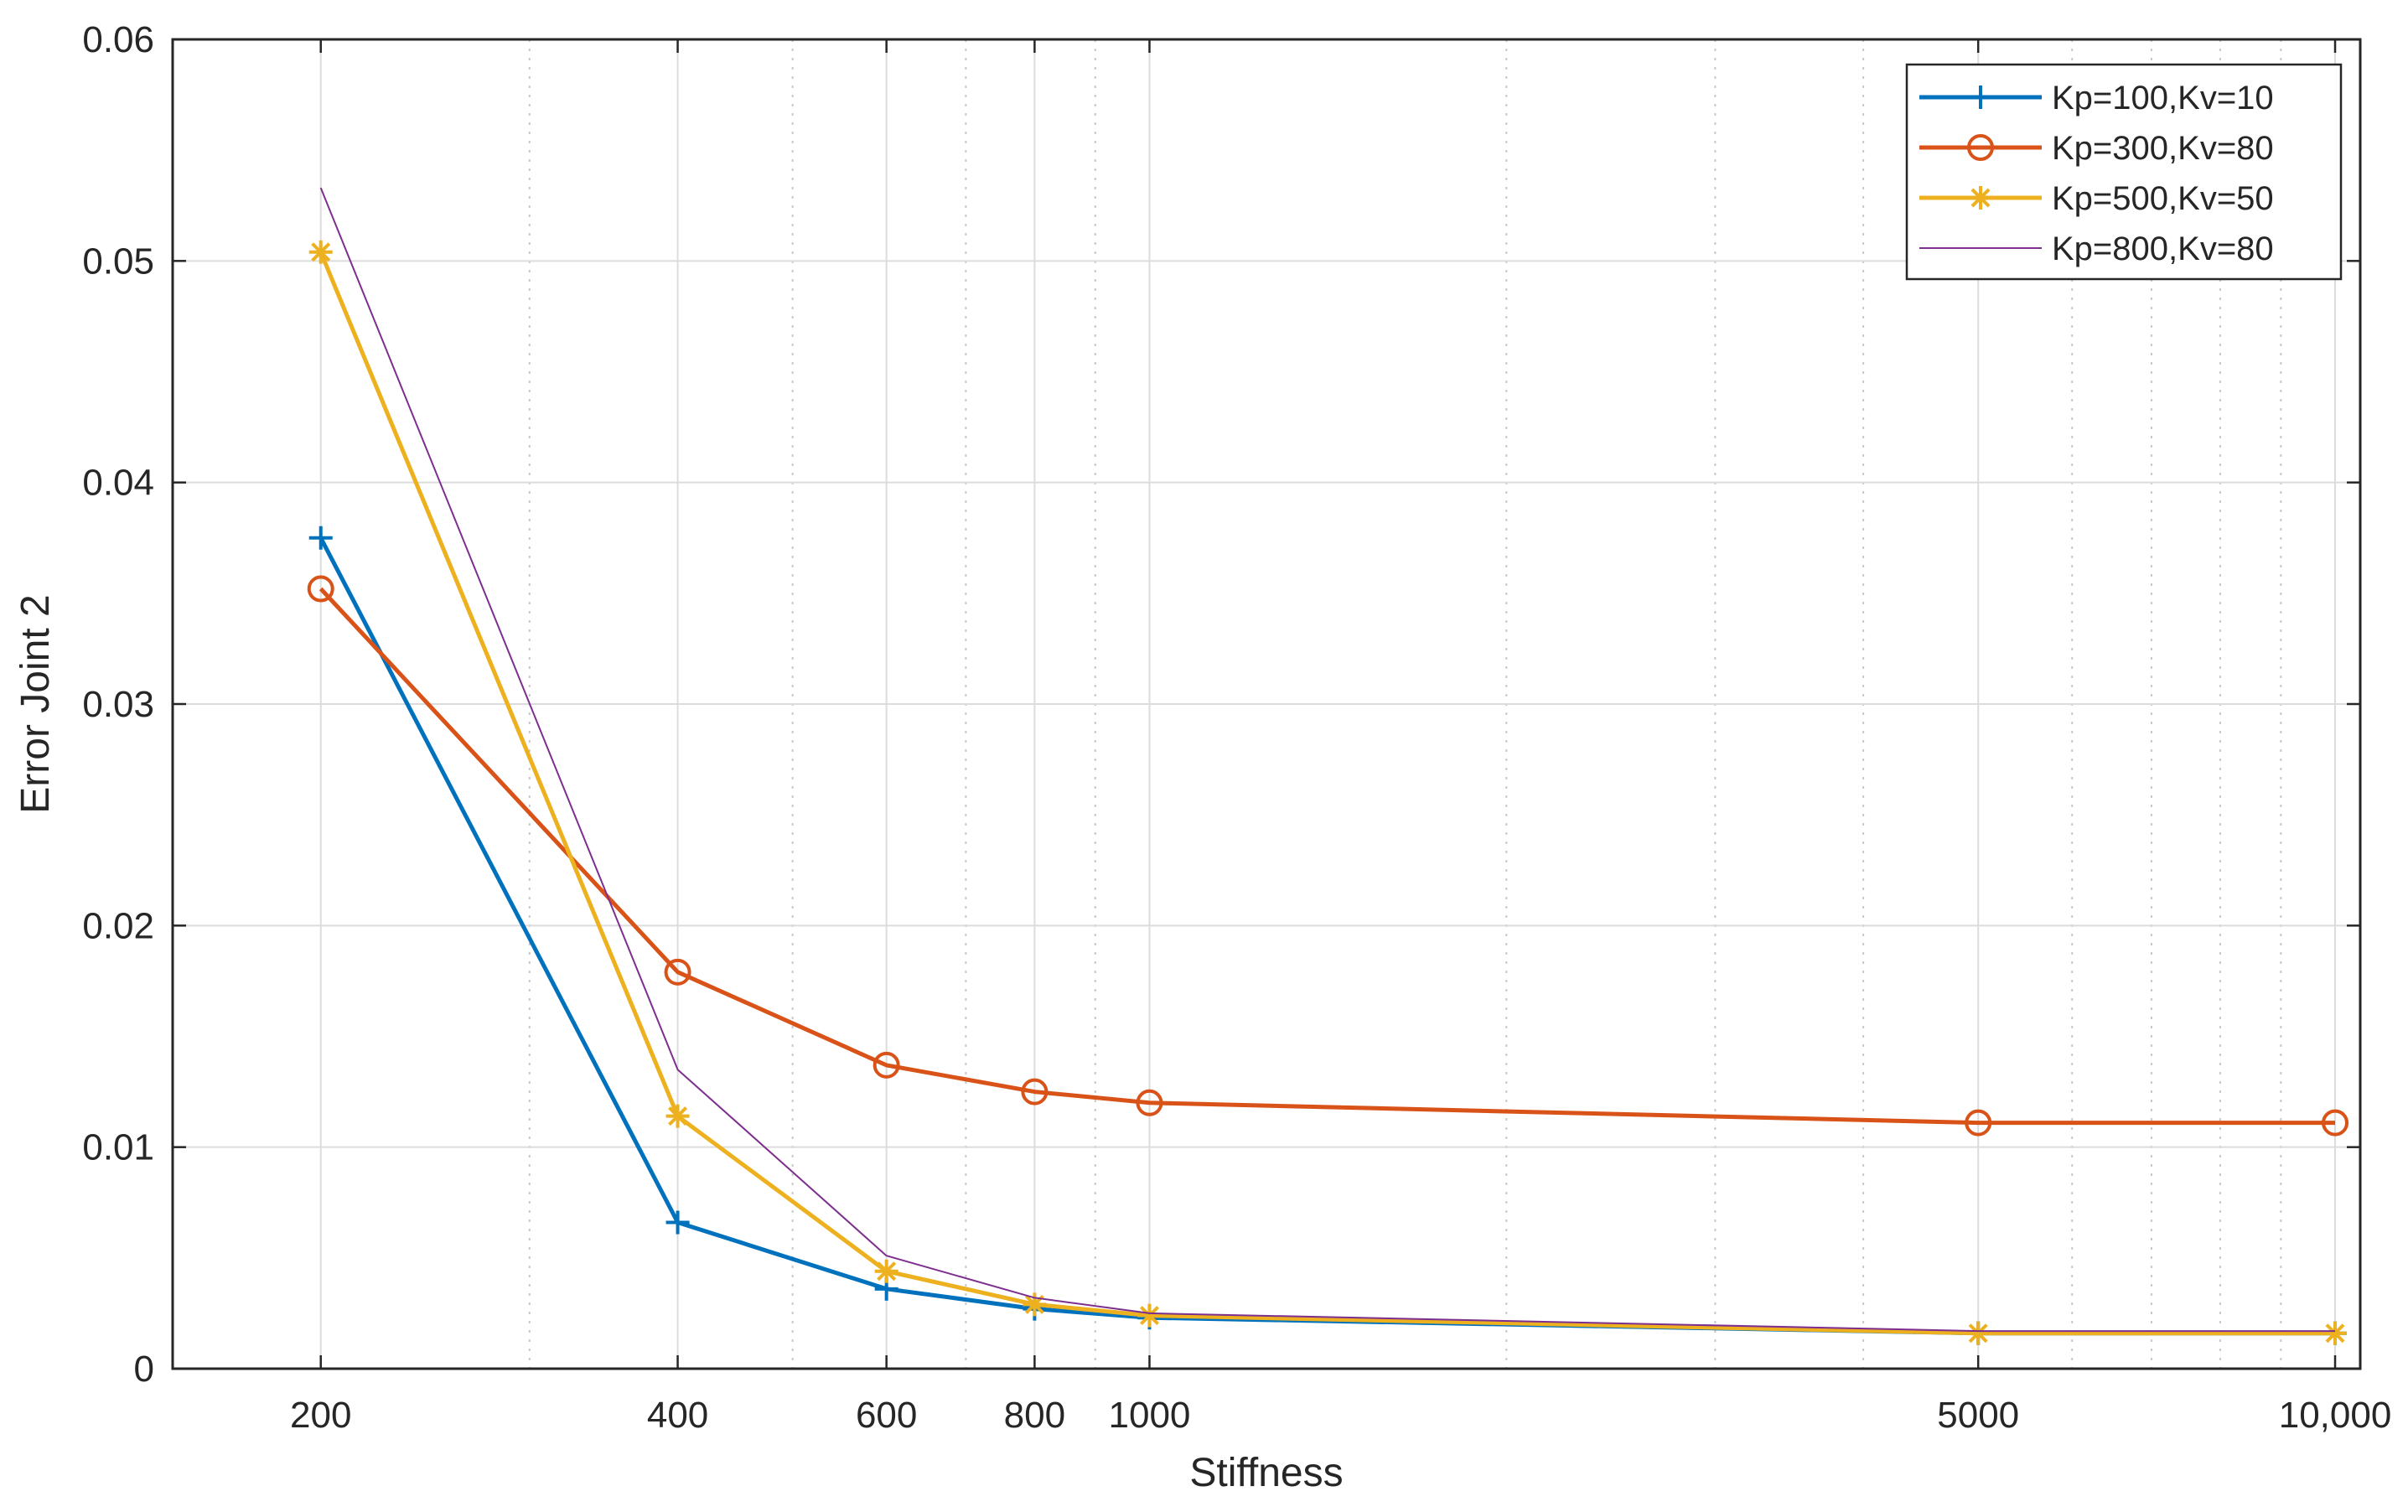 The width and height of the screenshot is (2408, 1512). What do you see at coordinates (2163, 198) in the screenshot?
I see `legend-label-3: Kp=500,Kv=50` at bounding box center [2163, 198].